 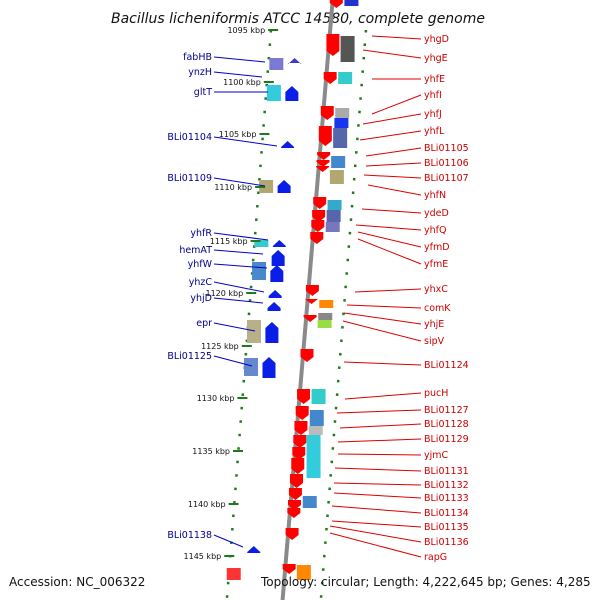 I want to click on reverse-gene-label: yhgD, so click(x=436, y=39).